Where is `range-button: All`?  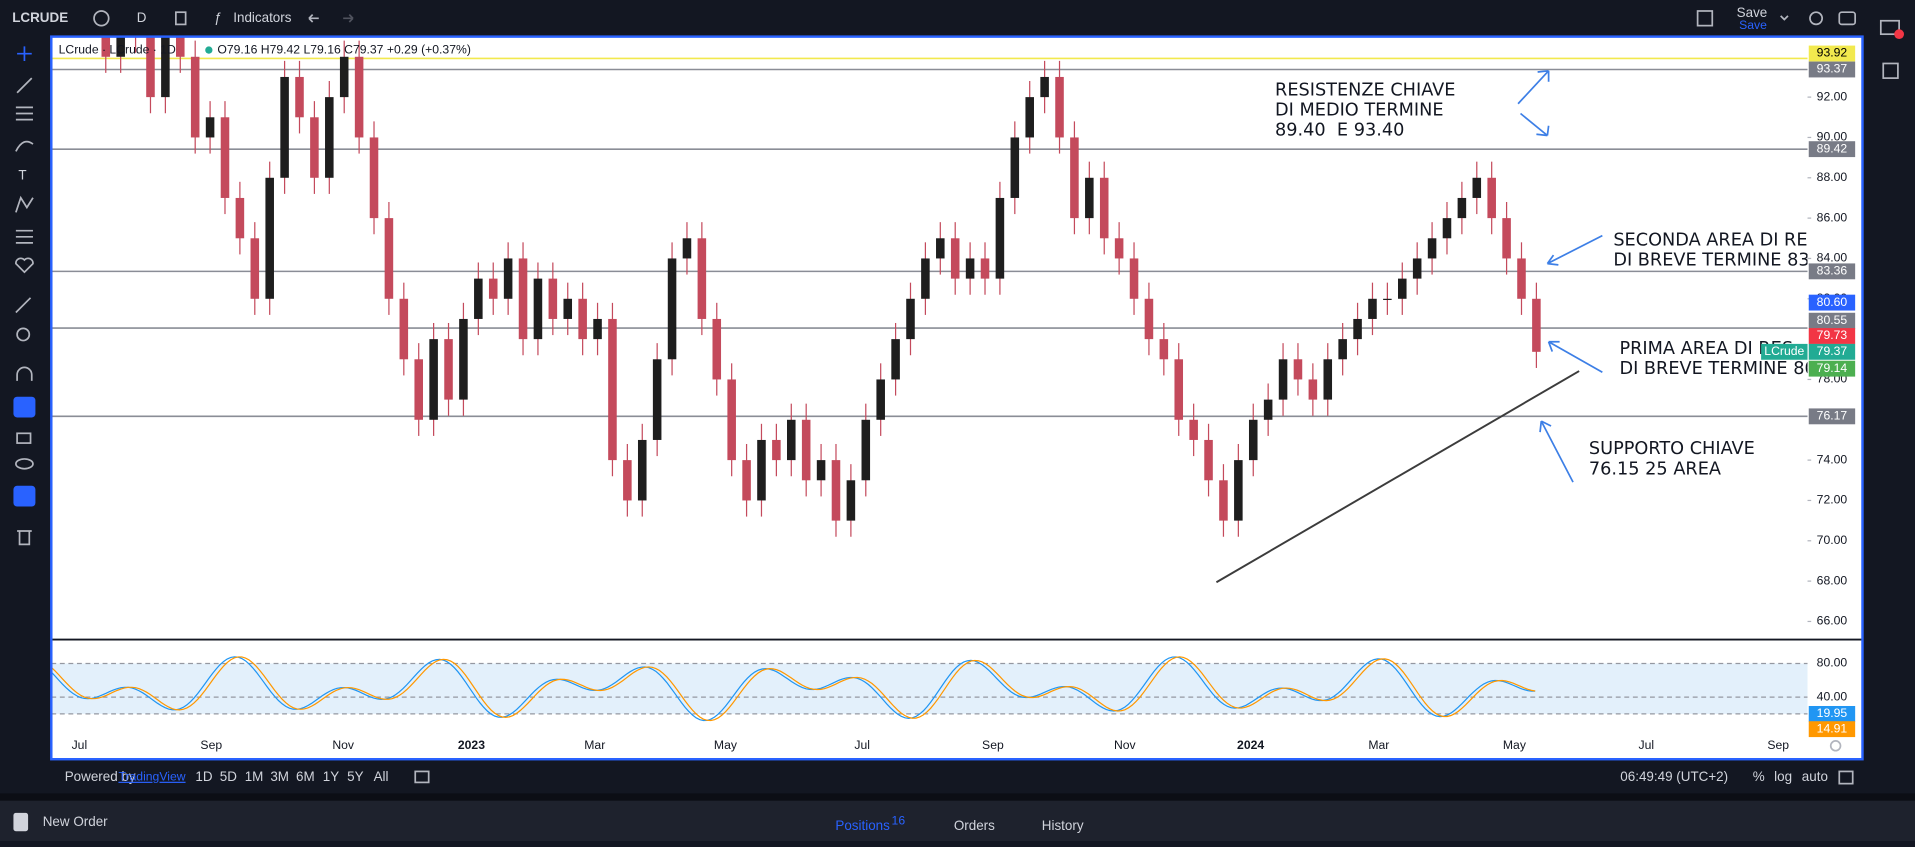
range-button: All is located at coordinates (381, 776).